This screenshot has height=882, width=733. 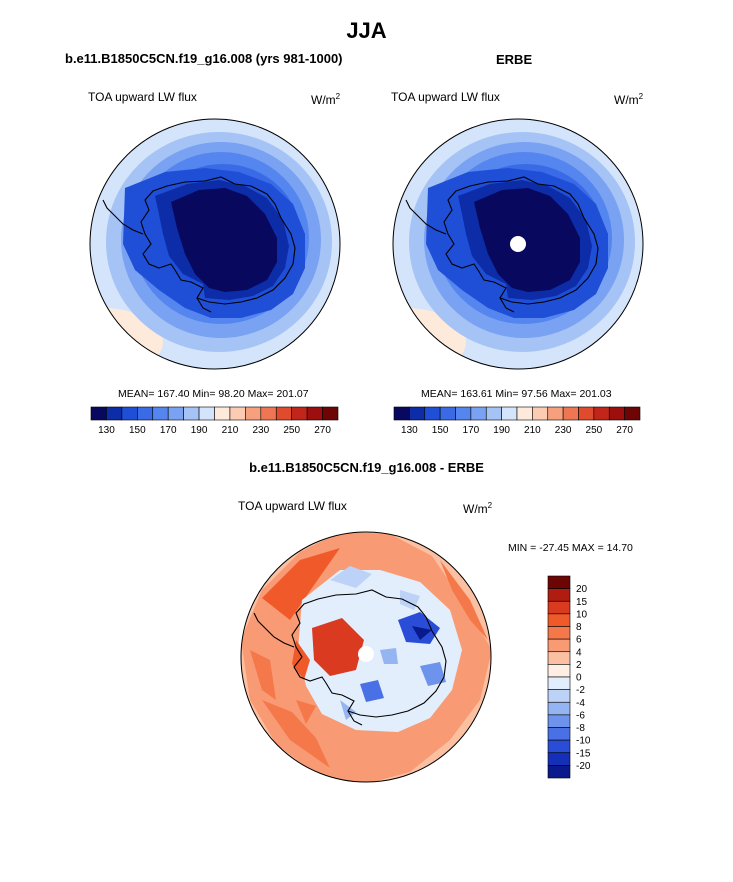 What do you see at coordinates (583, 741) in the screenshot?
I see `diff-cbar-tick-label: -10` at bounding box center [583, 741].